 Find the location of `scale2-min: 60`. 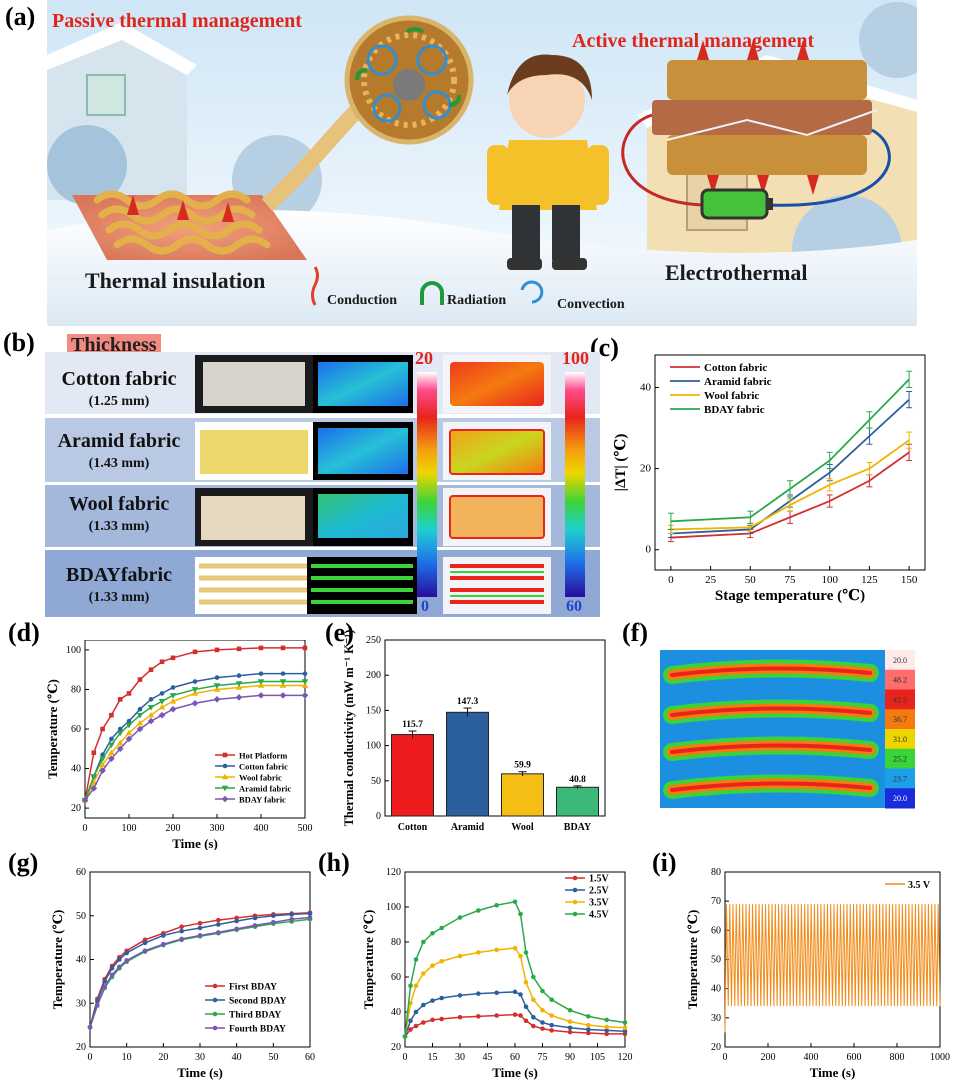

scale2-min: 60 is located at coordinates (574, 606).